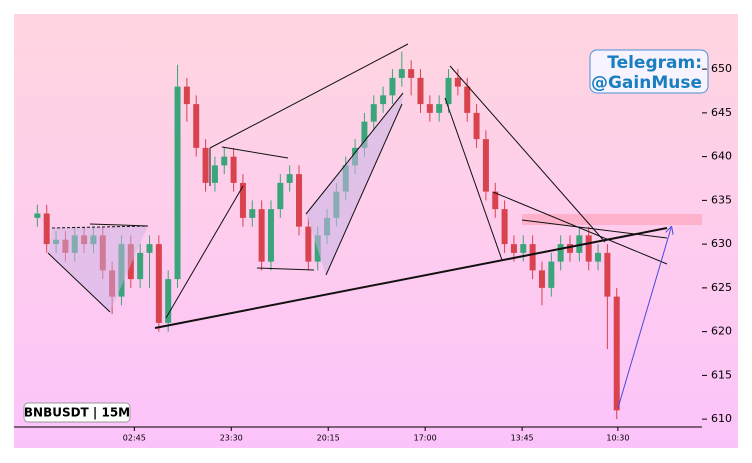 The width and height of the screenshot is (752, 463). Describe the element at coordinates (134, 438) in the screenshot. I see `x-tick-label: 02:45` at that location.